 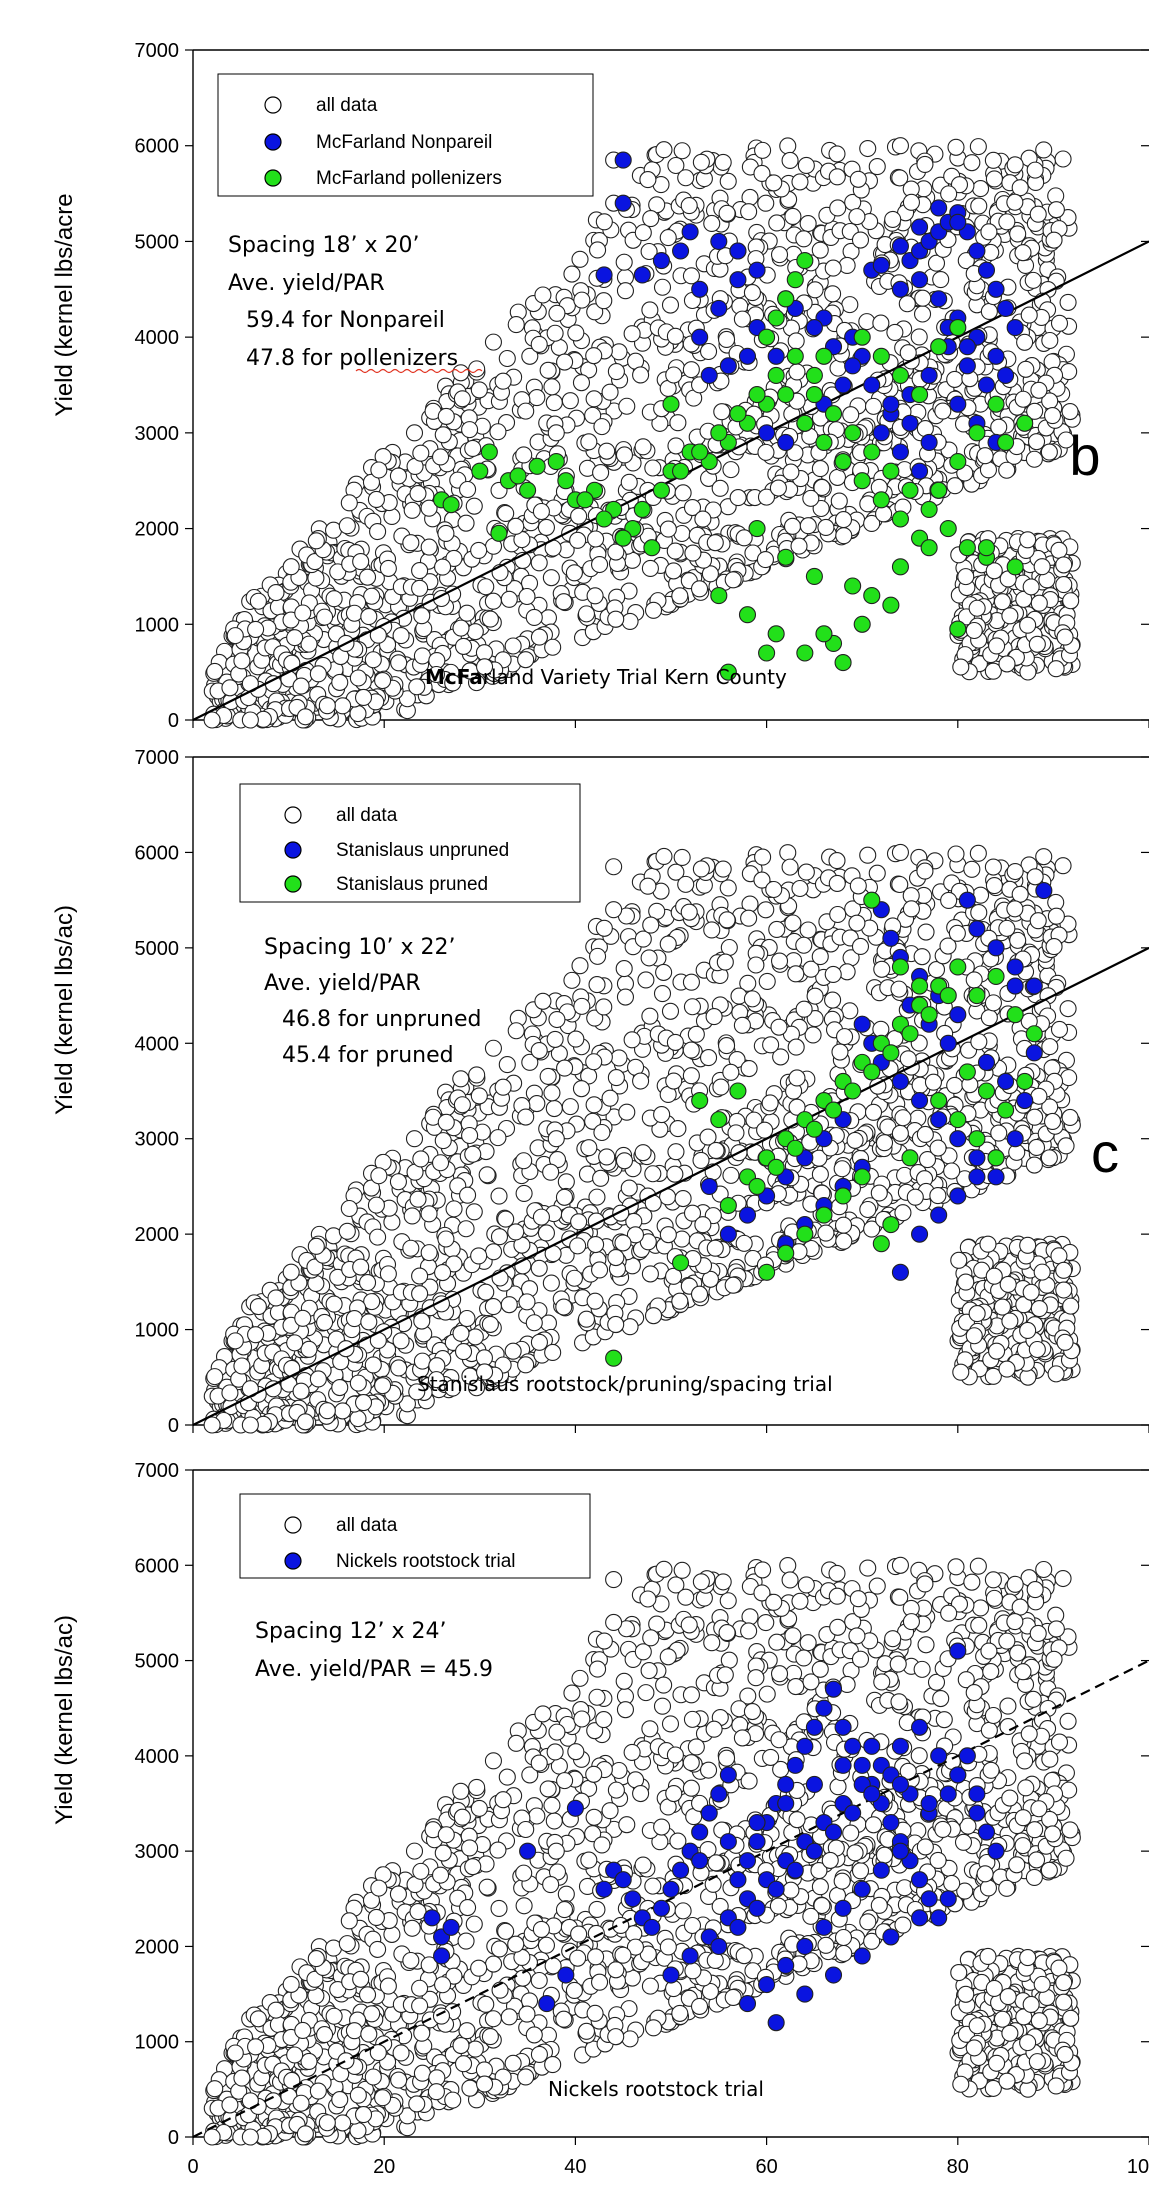 I want to click on legend-marker, so click(x=293, y=850).